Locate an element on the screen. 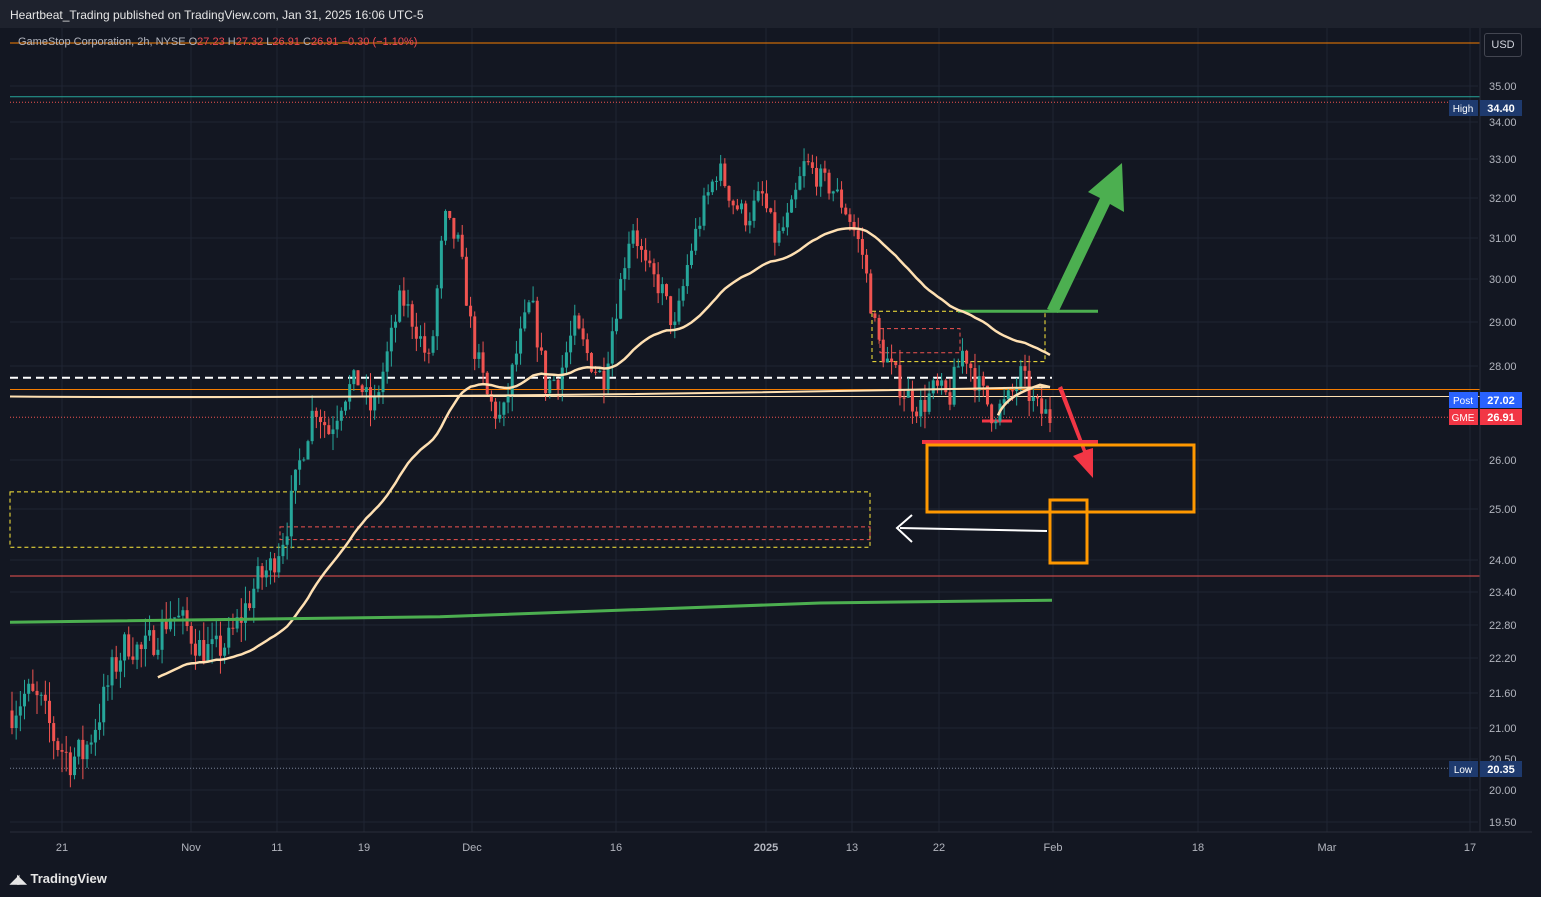 This screenshot has width=1541, height=897. price-tag-value: 20.35 is located at coordinates (1501, 770).